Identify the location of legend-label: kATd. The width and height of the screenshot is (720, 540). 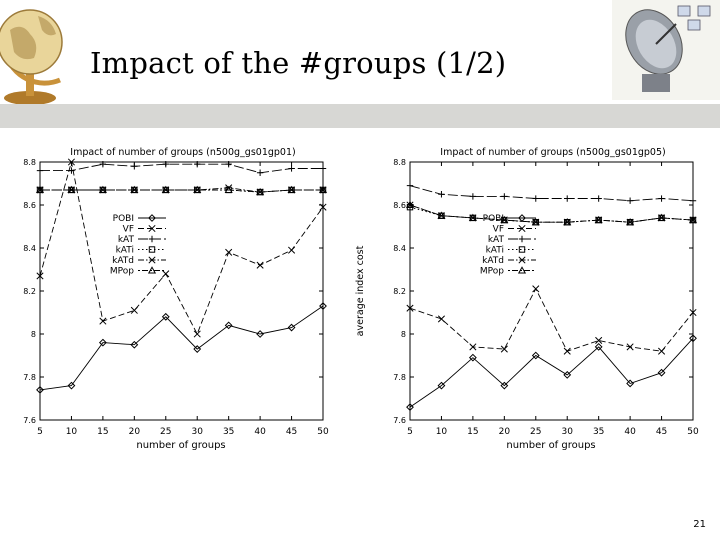
(493, 261).